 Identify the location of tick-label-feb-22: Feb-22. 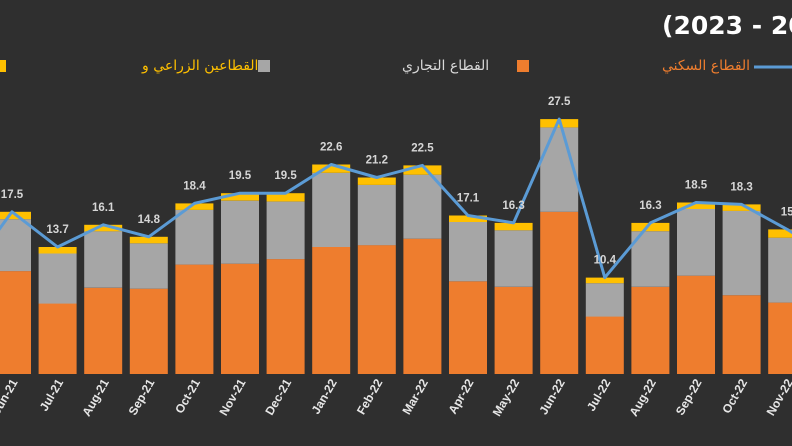
(370, 396).